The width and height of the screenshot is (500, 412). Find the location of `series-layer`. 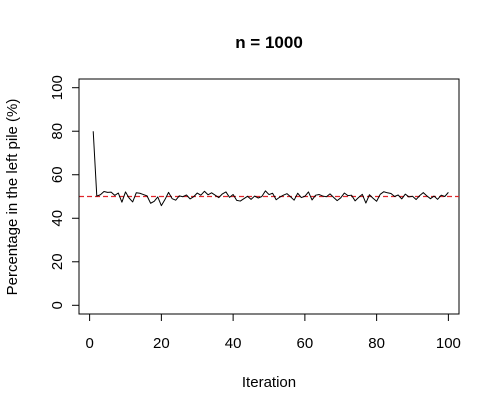

series-layer is located at coordinates (270, 169).